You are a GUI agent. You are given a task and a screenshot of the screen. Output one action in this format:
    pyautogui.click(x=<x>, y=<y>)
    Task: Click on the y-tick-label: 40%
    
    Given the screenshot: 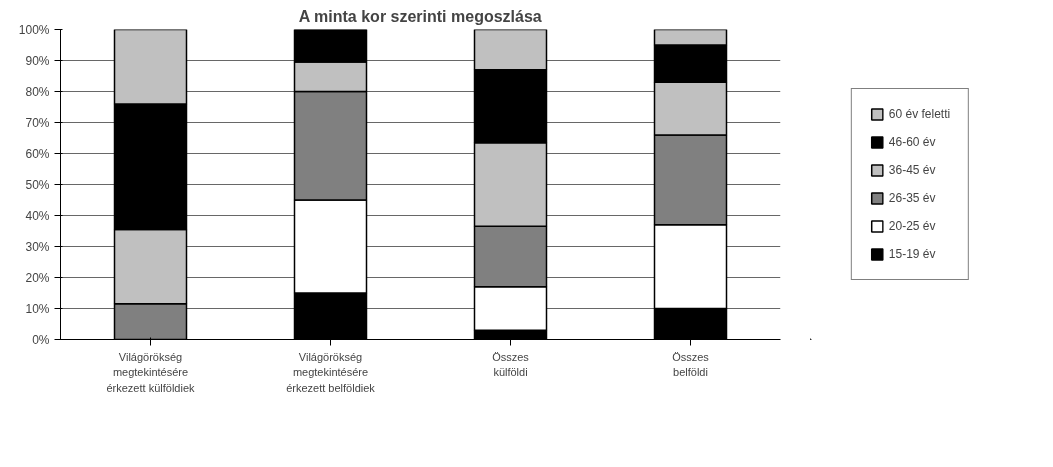 What is the action you would take?
    pyautogui.click(x=37, y=215)
    